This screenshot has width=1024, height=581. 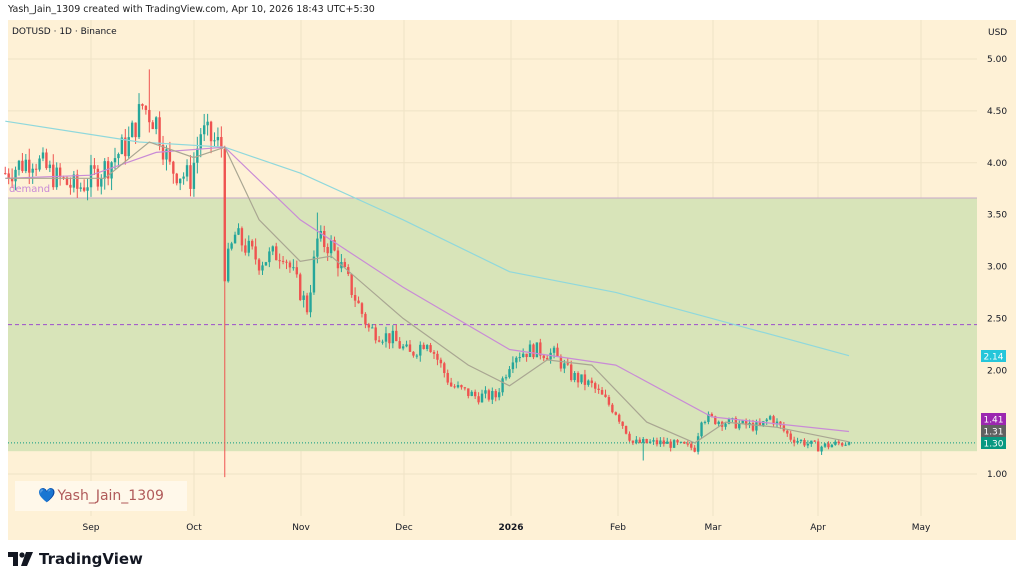 I want to click on price-label-bg, so click(x=993, y=443).